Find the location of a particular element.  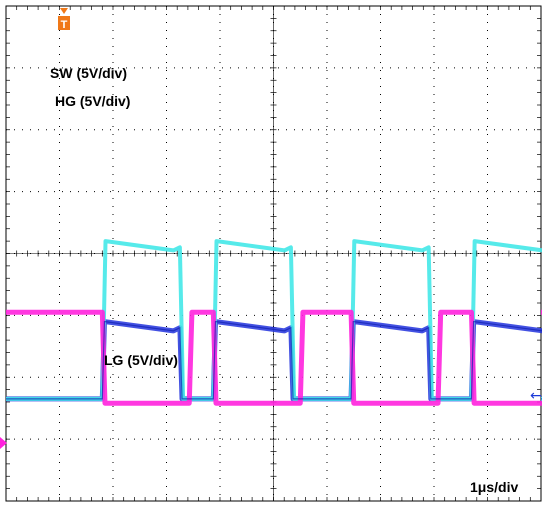

lg-scale-label: LG (5V/div) is located at coordinates (141, 360).